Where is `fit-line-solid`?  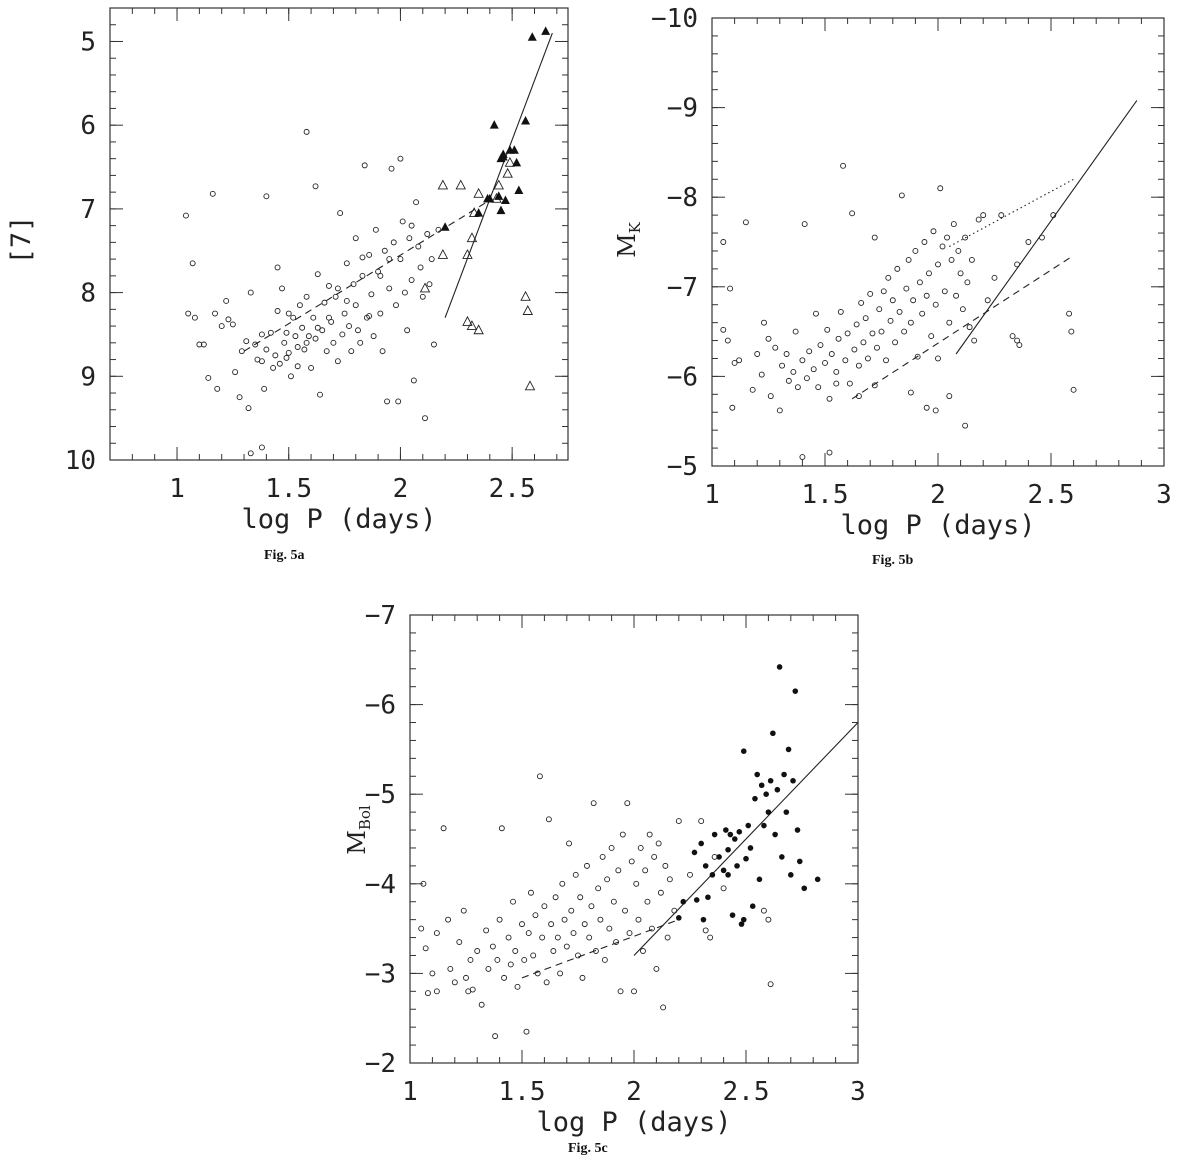 fit-line-solid is located at coordinates (1046, 227).